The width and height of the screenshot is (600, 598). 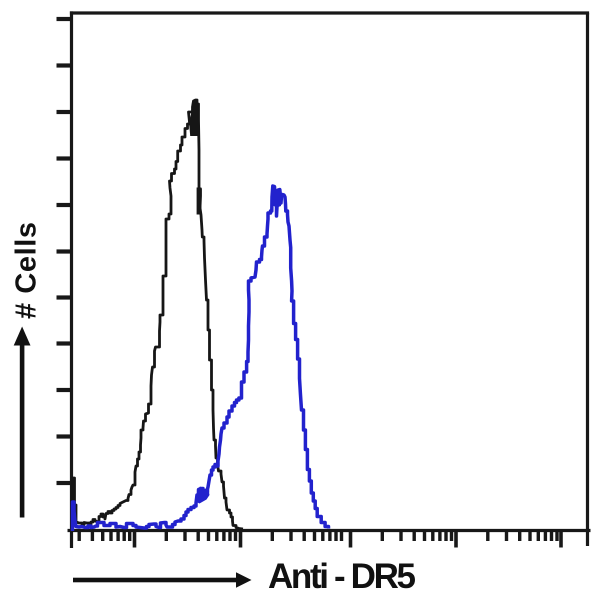 What do you see at coordinates (27, 270) in the screenshot?
I see `svg-text: # Cells` at bounding box center [27, 270].